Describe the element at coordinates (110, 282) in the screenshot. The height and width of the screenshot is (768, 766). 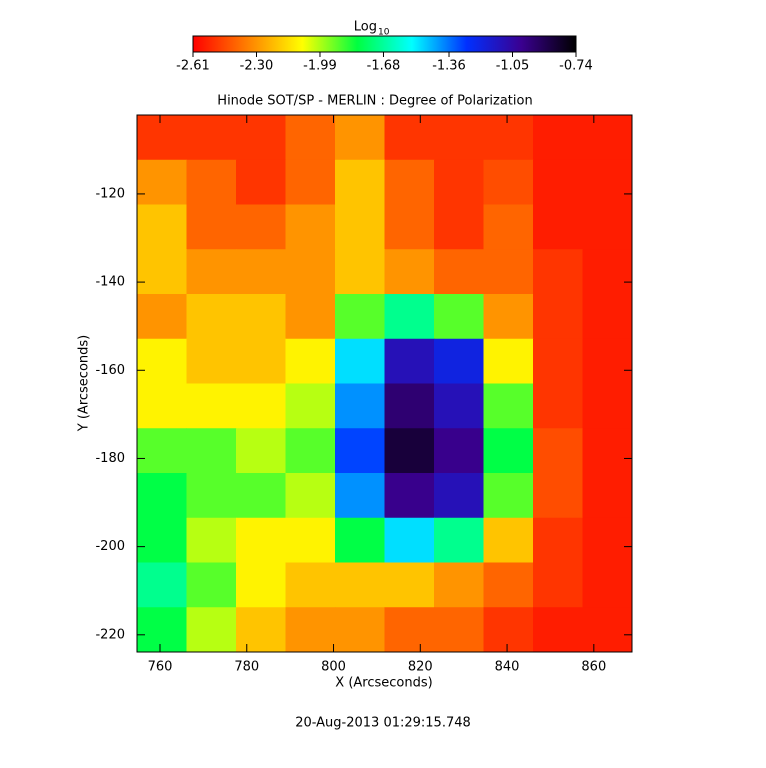
I see `y-tick-label: -140` at that location.